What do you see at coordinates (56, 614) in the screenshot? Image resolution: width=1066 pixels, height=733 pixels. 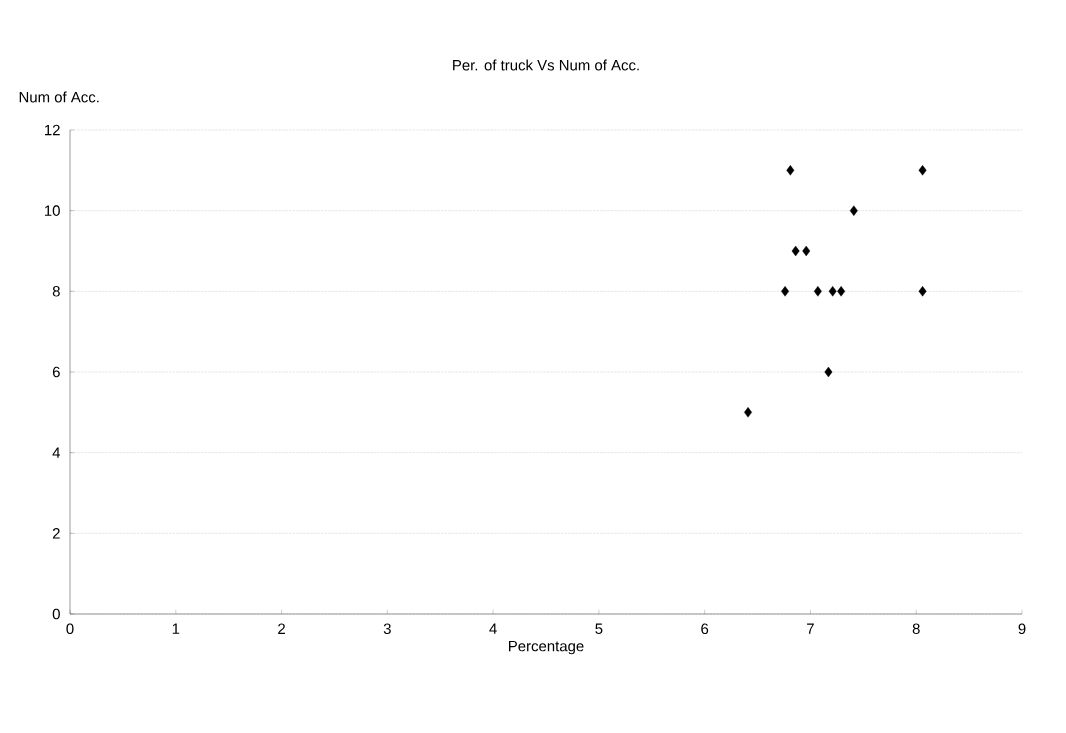 I see `y-tick-label: 0` at bounding box center [56, 614].